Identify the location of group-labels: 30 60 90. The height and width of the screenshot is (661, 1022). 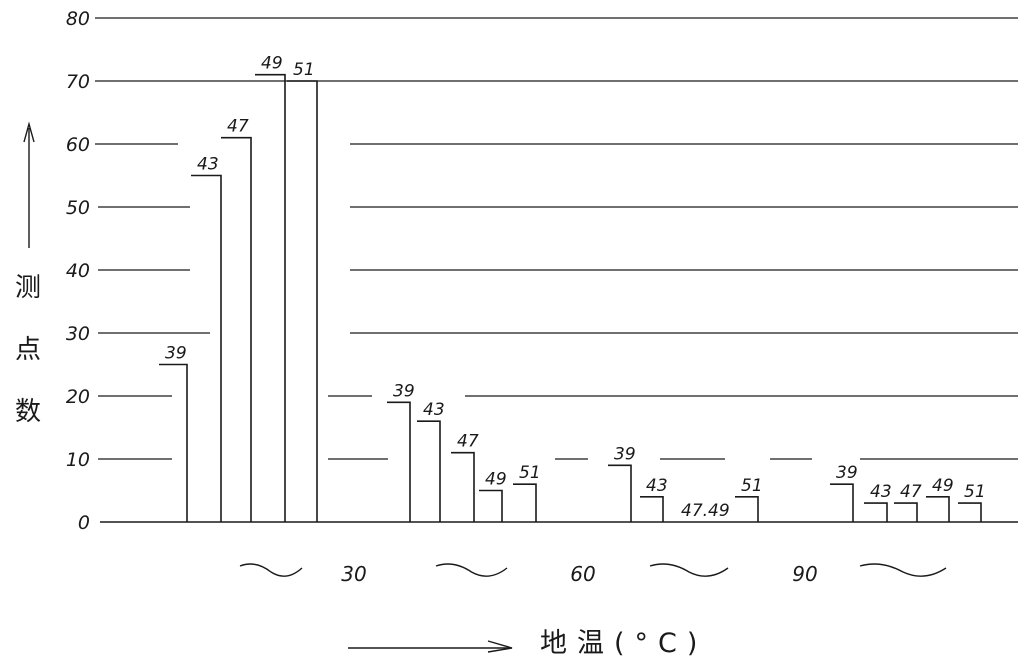
(593, 574).